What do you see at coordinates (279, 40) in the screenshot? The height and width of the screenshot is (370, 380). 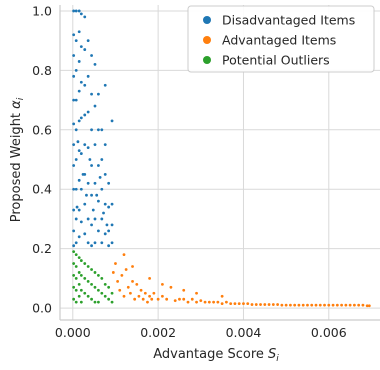 I see `legend-label-1: Advantaged Items` at bounding box center [279, 40].